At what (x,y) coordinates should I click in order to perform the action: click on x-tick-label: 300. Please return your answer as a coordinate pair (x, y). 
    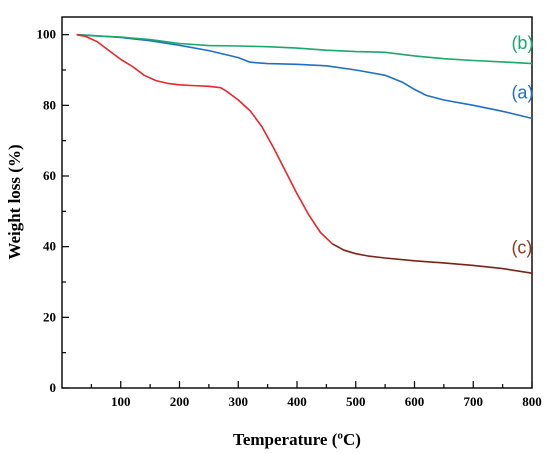
    Looking at the image, I should click on (239, 401).